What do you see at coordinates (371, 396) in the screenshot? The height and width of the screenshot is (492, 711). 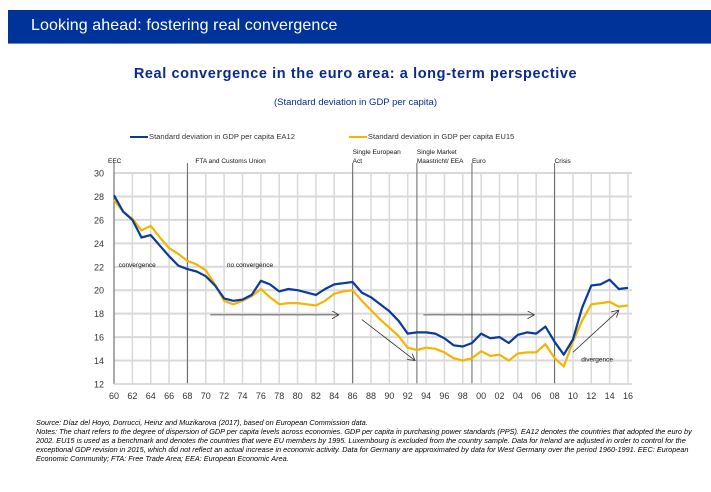 I see `x-tick-label: 88` at bounding box center [371, 396].